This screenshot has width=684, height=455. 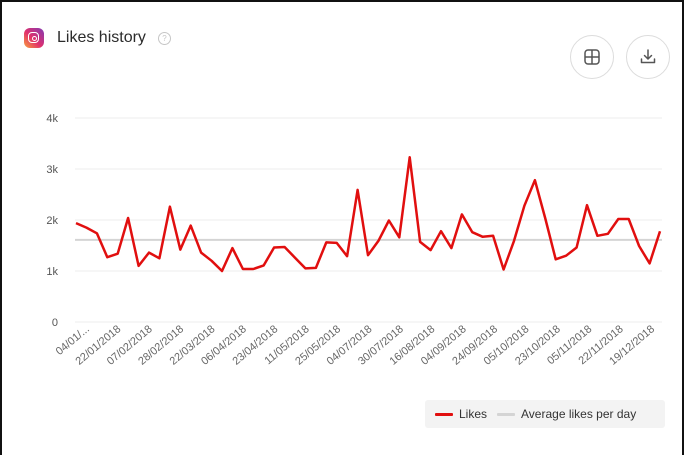 I want to click on legend-label-average: Average likes per day, so click(x=579, y=414).